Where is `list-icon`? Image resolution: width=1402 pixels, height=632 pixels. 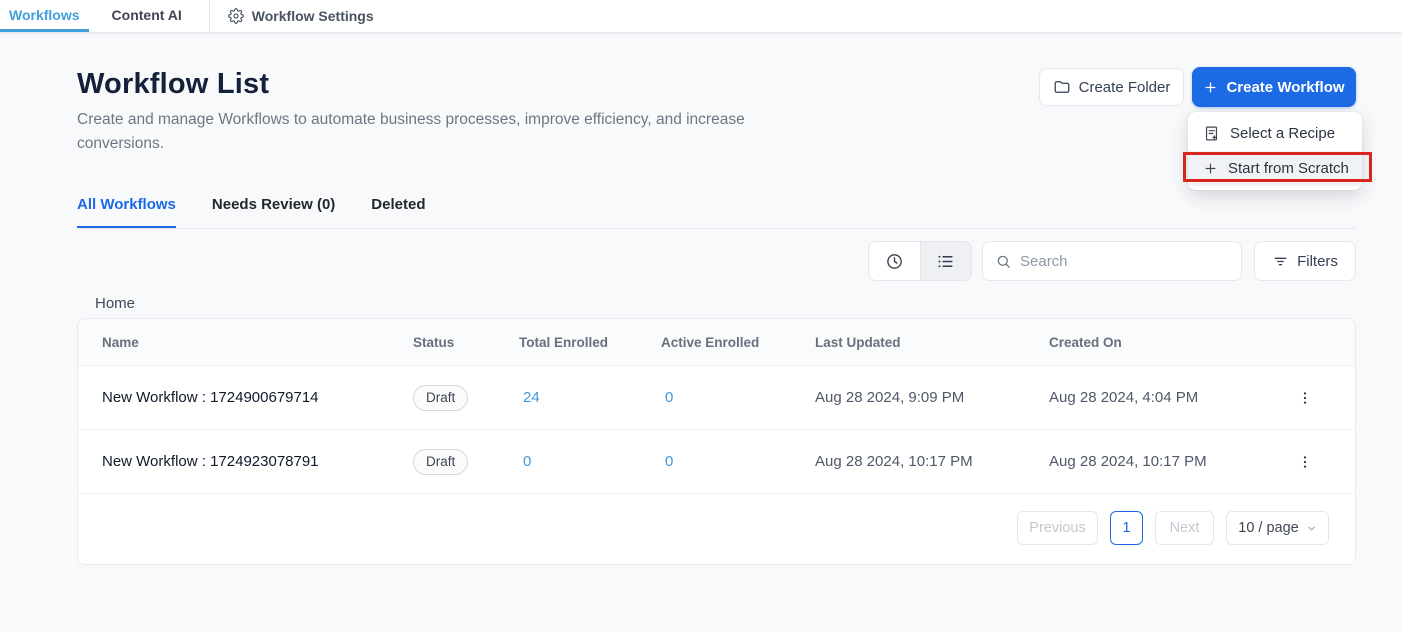 list-icon is located at coordinates (945, 261).